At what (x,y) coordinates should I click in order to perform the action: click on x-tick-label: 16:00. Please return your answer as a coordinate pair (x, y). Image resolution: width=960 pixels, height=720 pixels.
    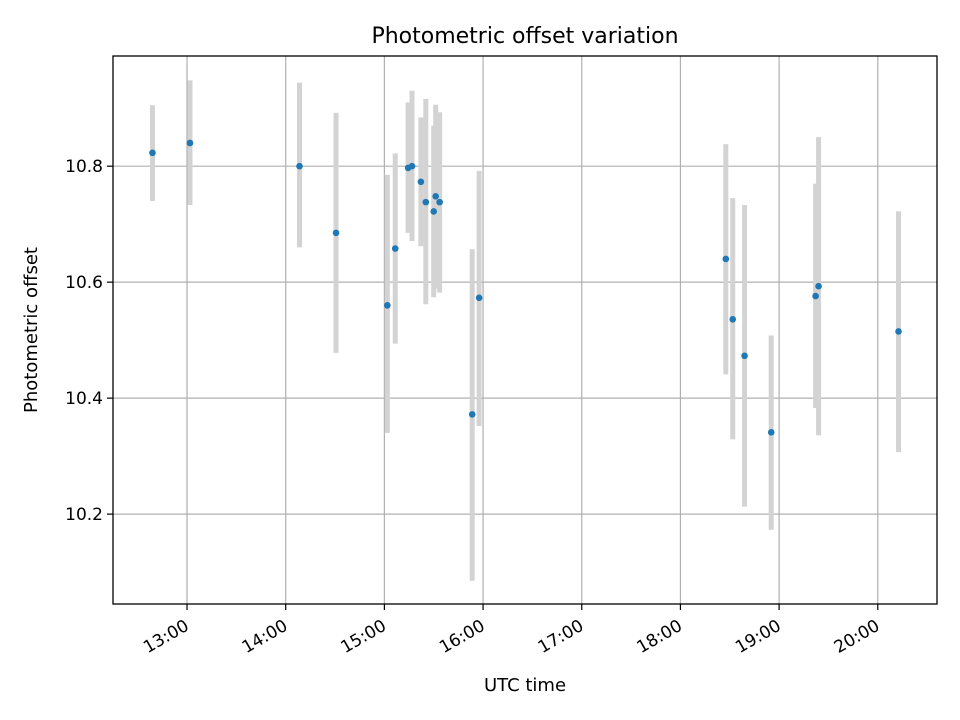
    Looking at the image, I should click on (462, 637).